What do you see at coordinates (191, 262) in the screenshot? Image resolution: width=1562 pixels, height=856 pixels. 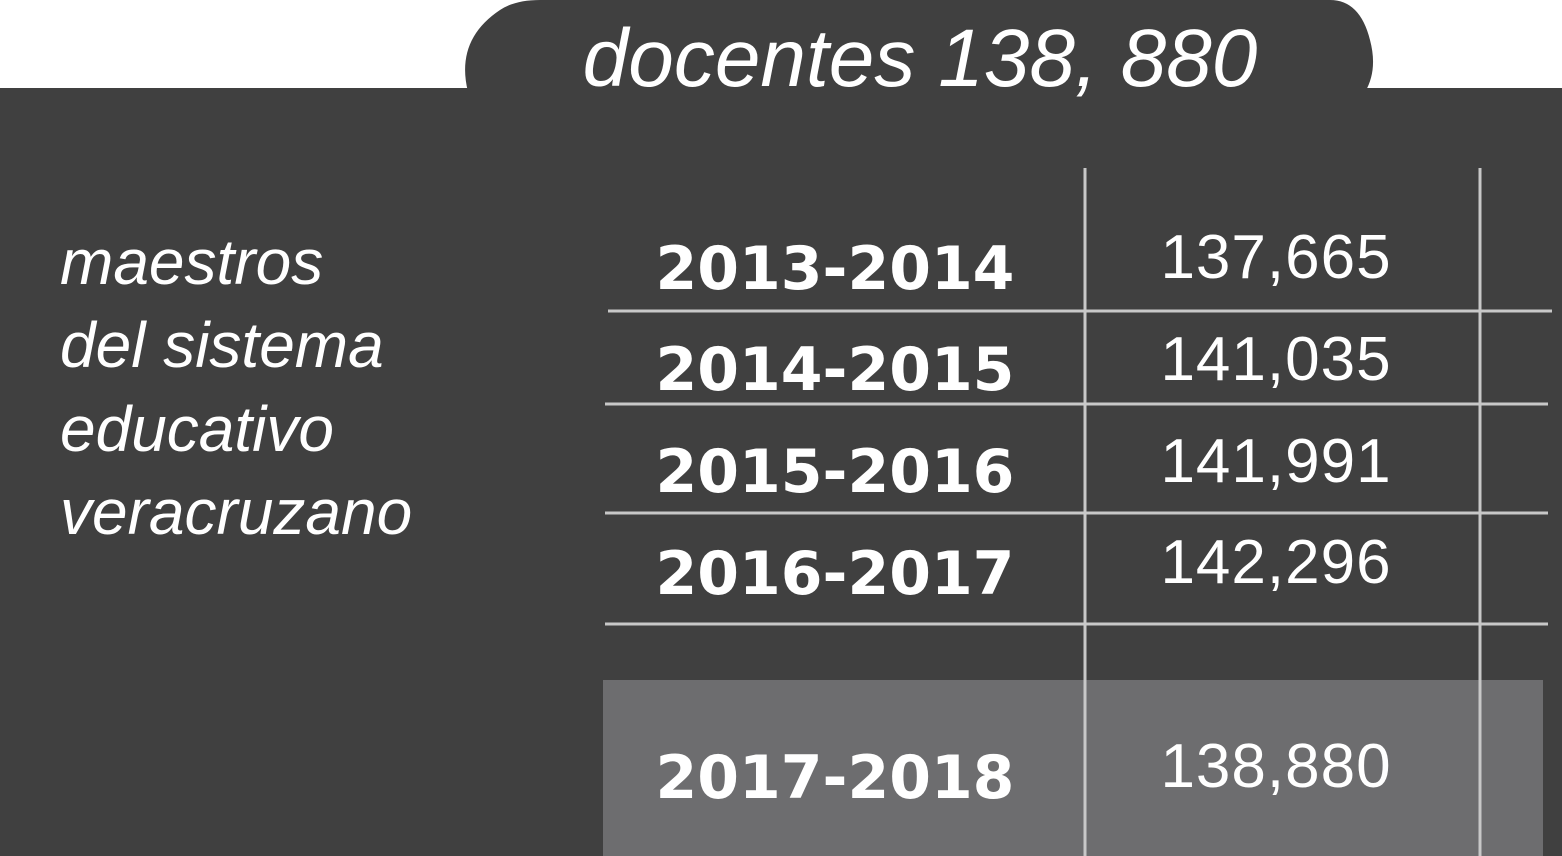 I see `side-label: maestros` at bounding box center [191, 262].